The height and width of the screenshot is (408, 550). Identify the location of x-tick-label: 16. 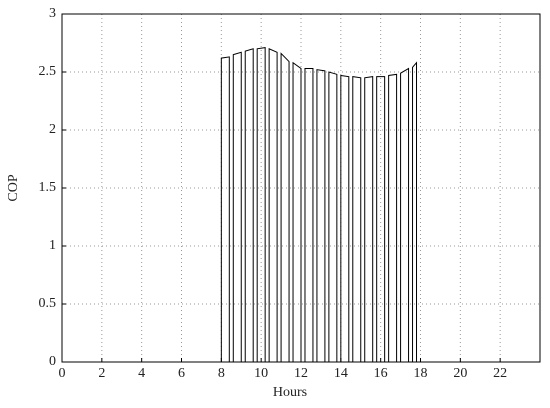
(381, 373).